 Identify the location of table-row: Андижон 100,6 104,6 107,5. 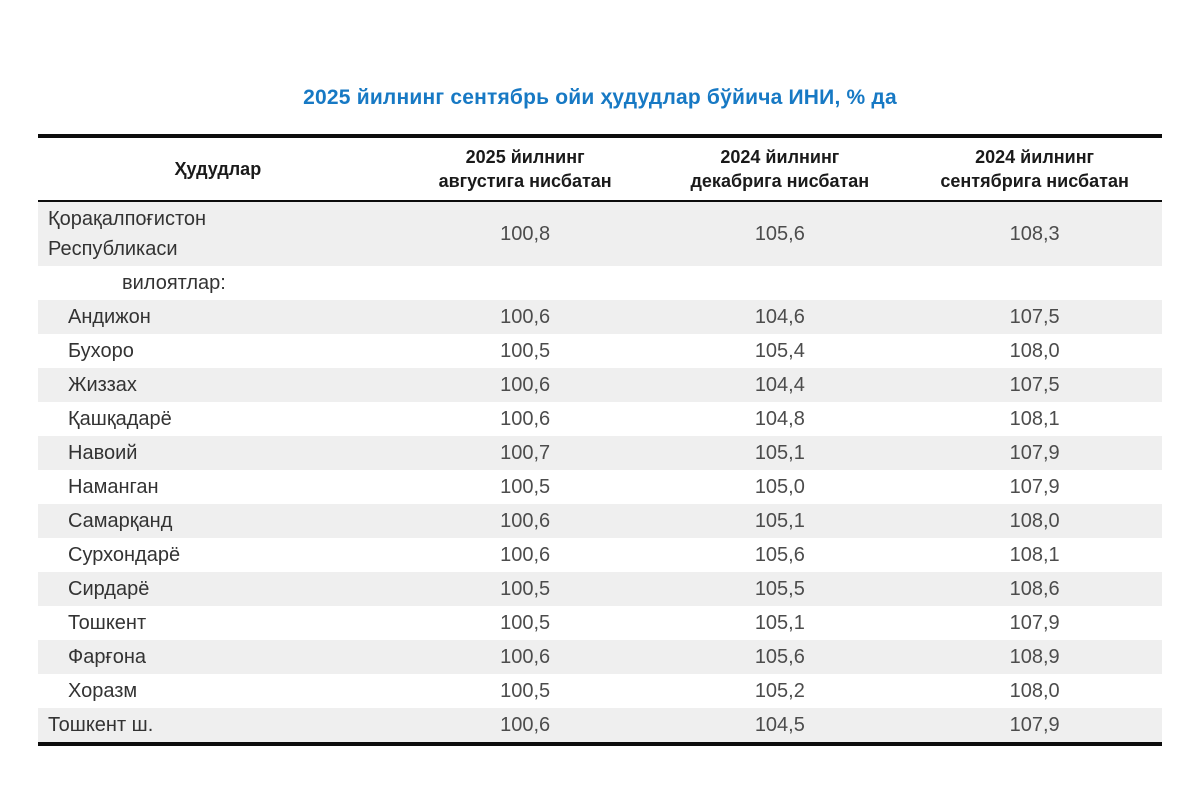
(600, 316).